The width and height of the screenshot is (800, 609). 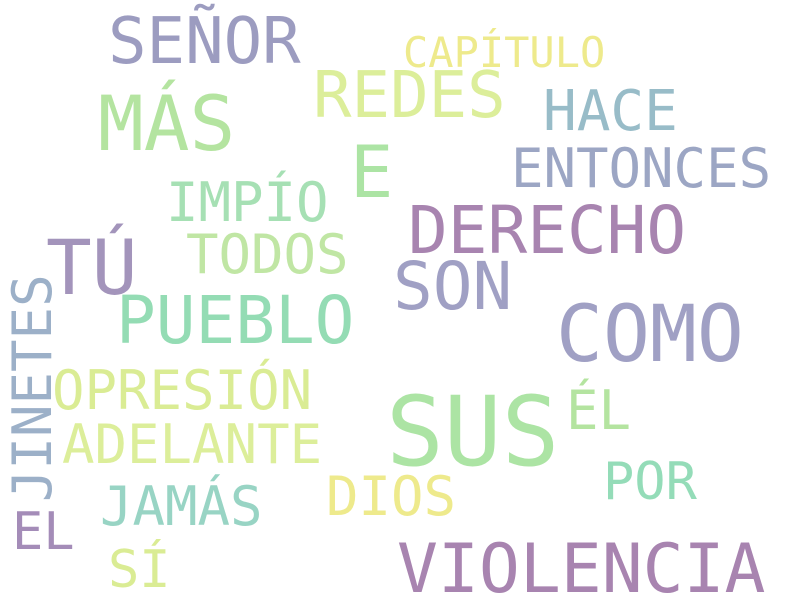 What do you see at coordinates (650, 482) in the screenshot?
I see `word-por: POR` at bounding box center [650, 482].